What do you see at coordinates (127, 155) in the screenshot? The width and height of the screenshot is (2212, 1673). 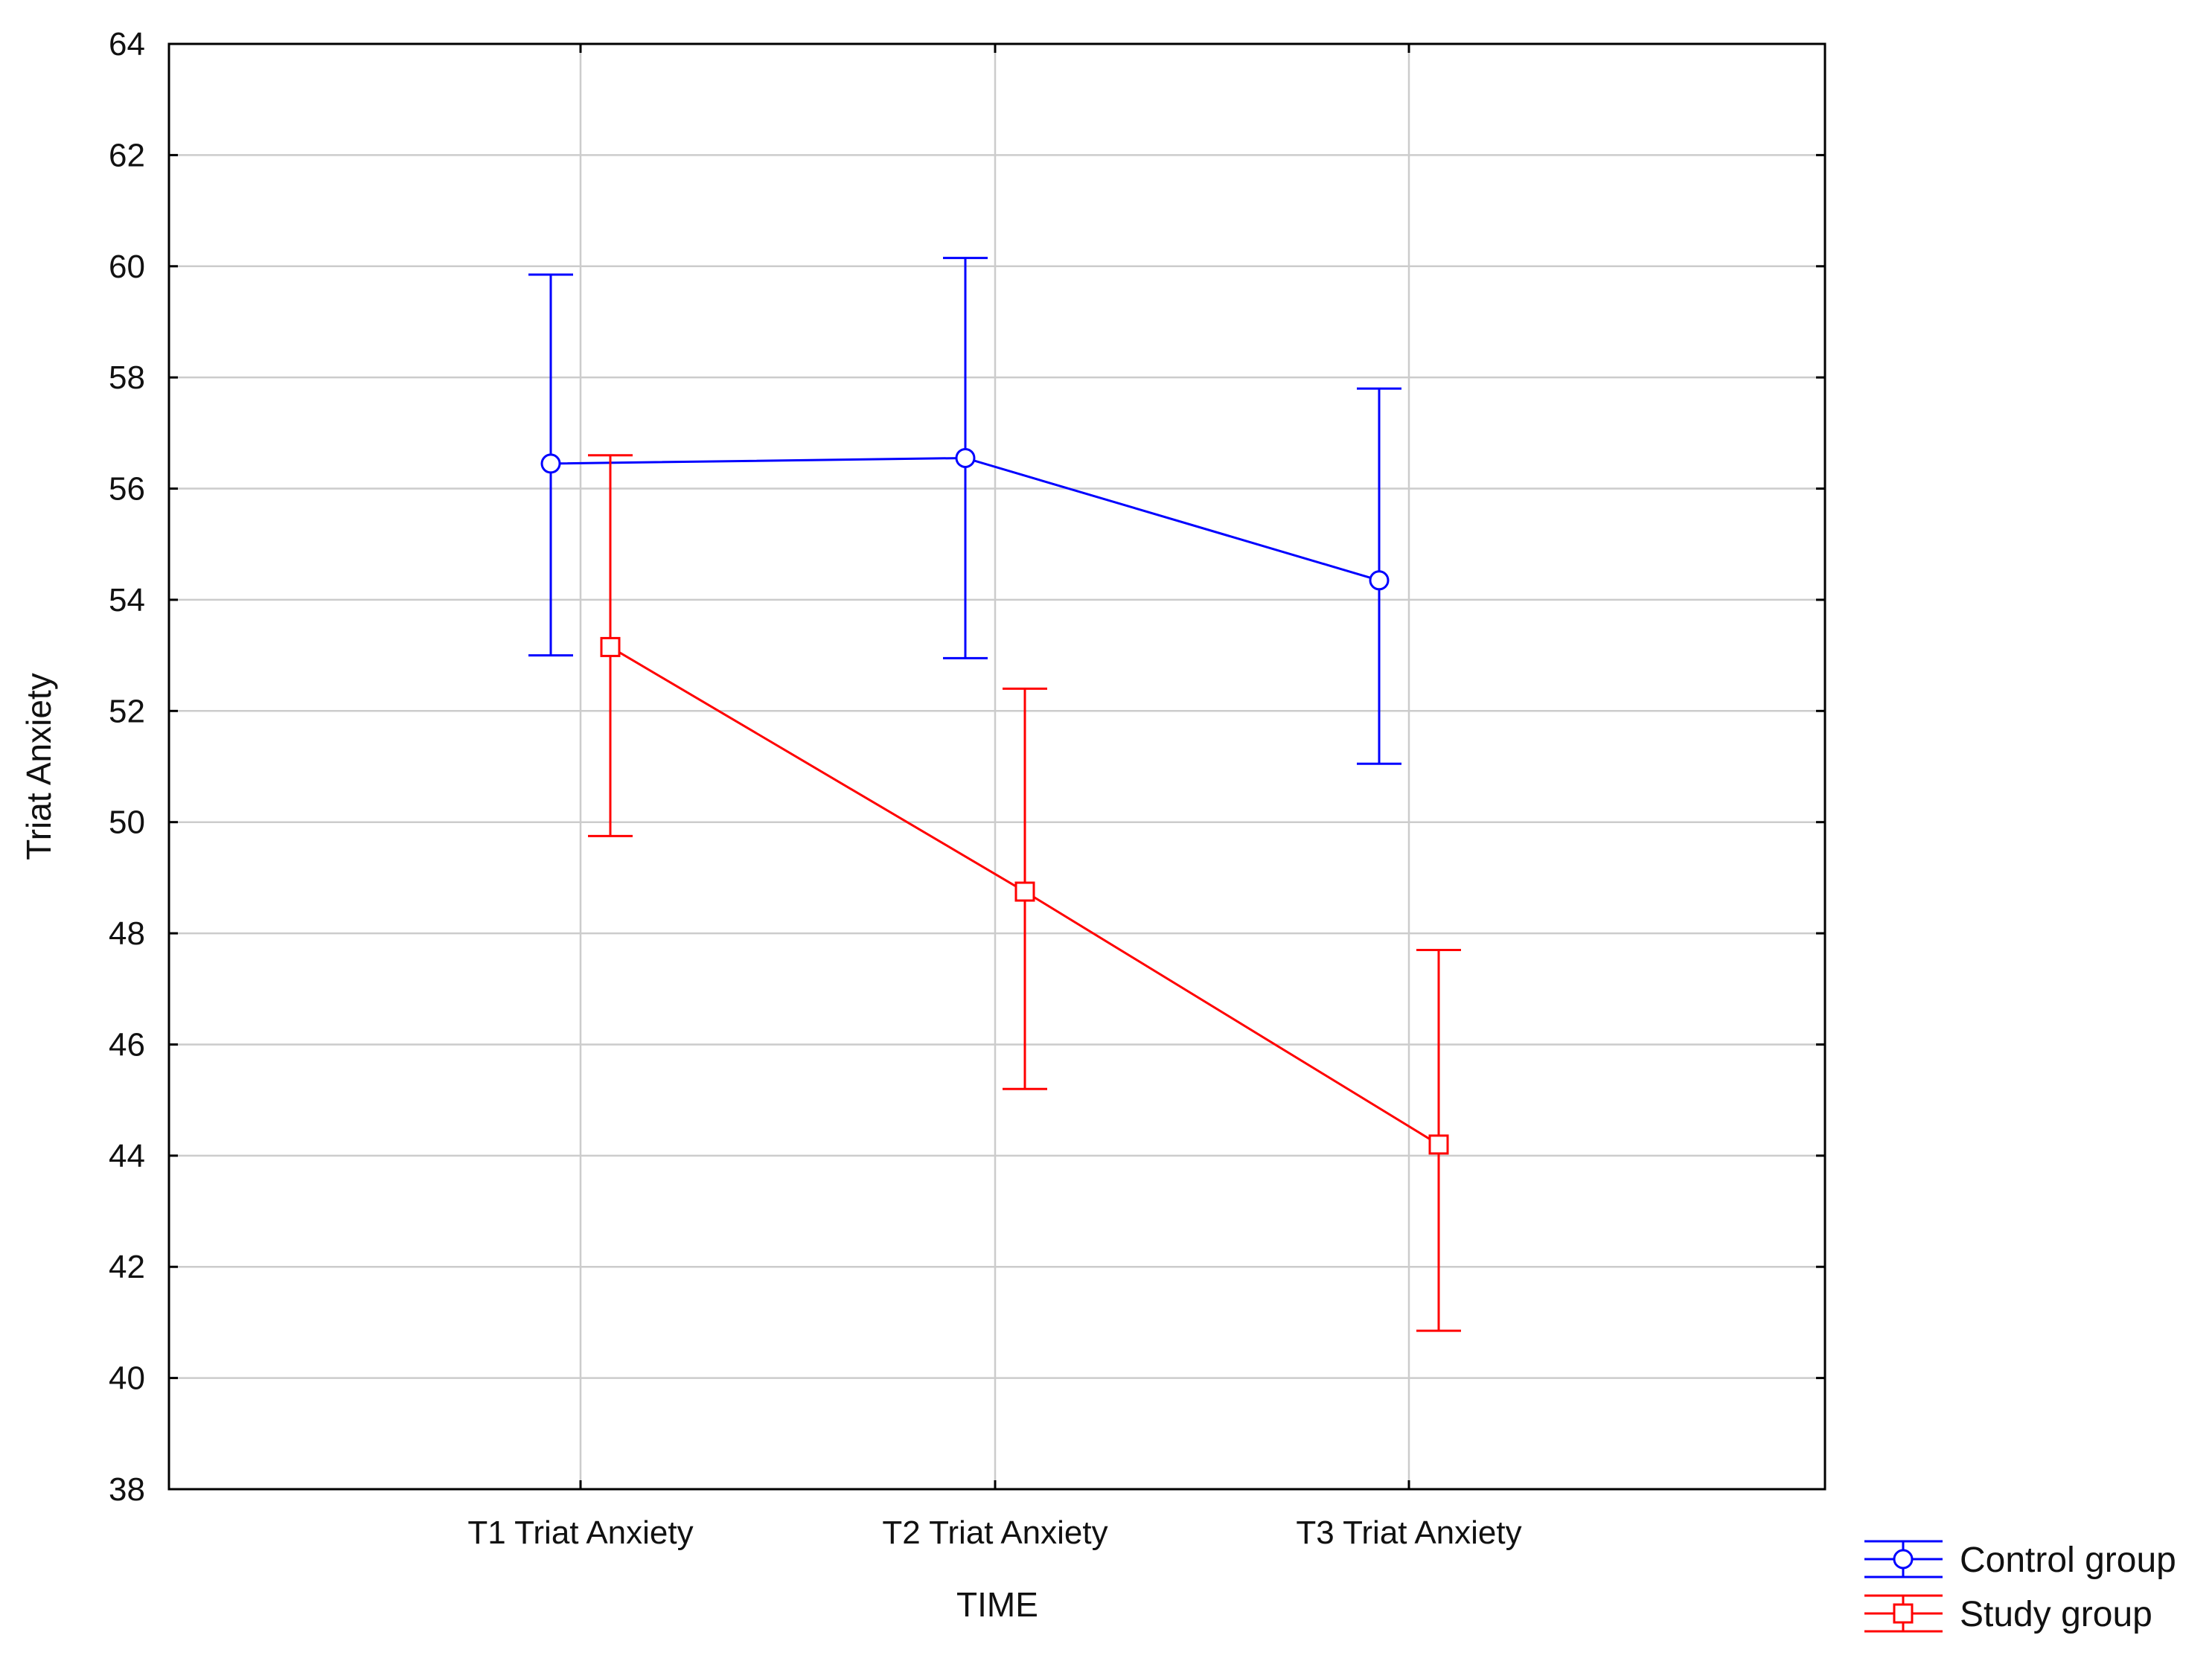 I see `y-tick-label: 62` at bounding box center [127, 155].